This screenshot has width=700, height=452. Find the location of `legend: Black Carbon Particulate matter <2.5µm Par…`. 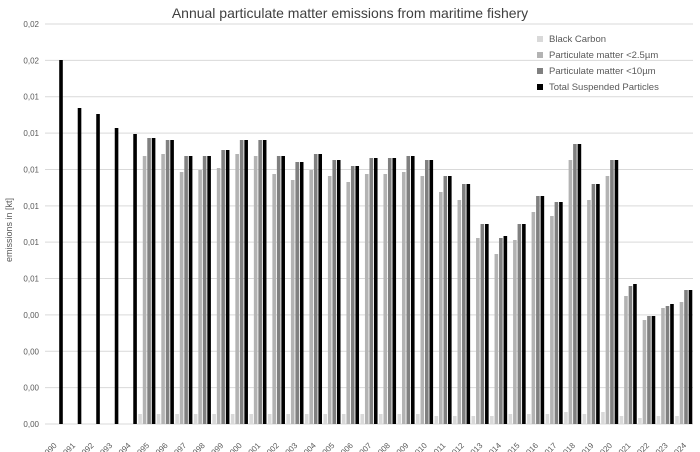

legend: Black Carbon Particulate matter <2.5µm Par… is located at coordinates (598, 63).